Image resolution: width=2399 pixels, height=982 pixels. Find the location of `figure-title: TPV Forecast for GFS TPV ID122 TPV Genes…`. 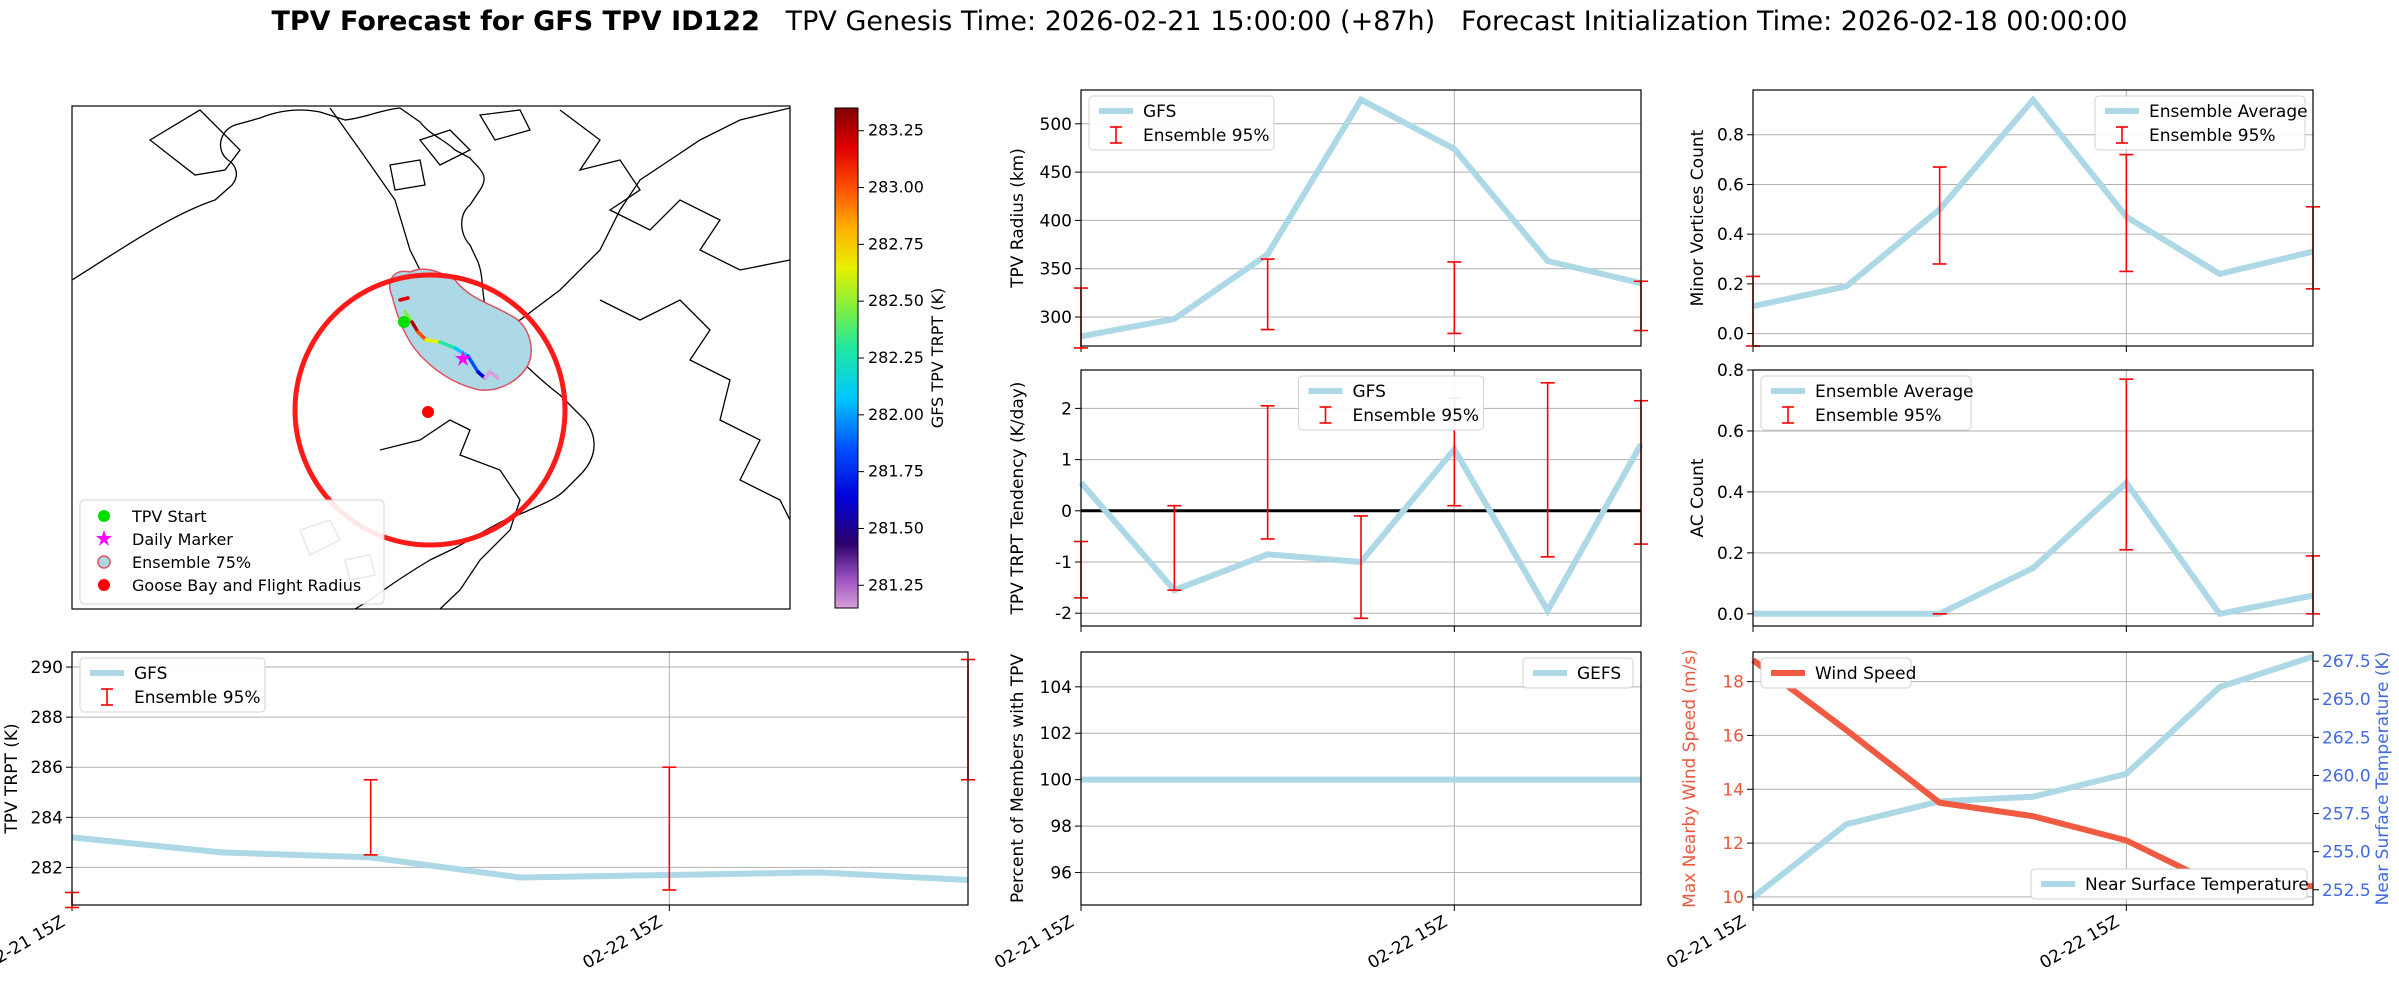

figure-title: TPV Forecast for GFS TPV ID122 TPV Genes… is located at coordinates (1199, 21).